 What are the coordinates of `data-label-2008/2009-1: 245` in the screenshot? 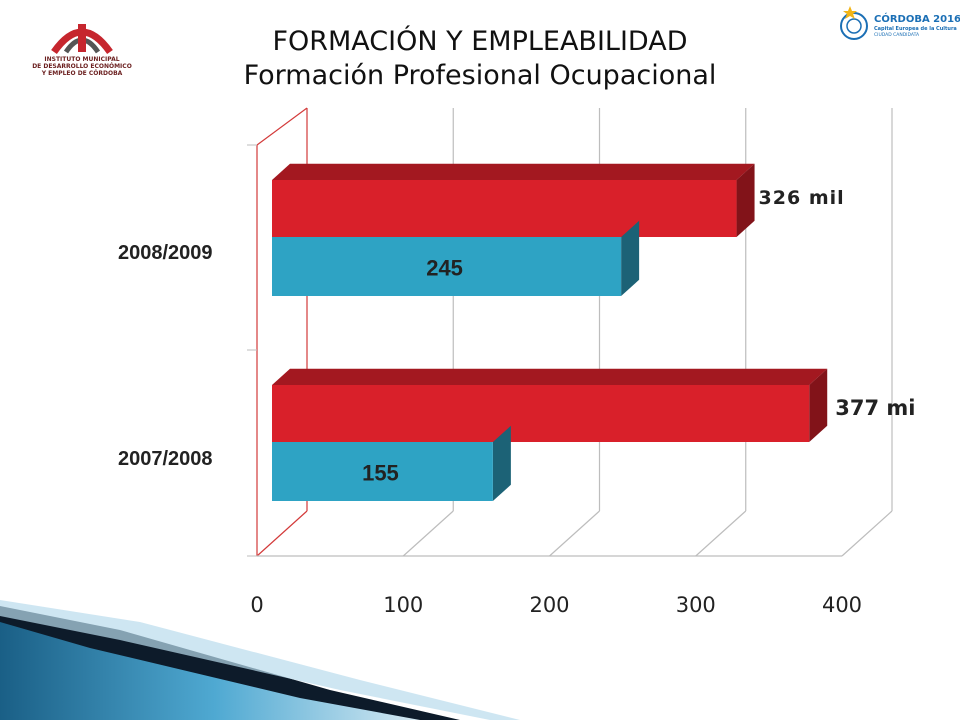 It's located at (444, 268).